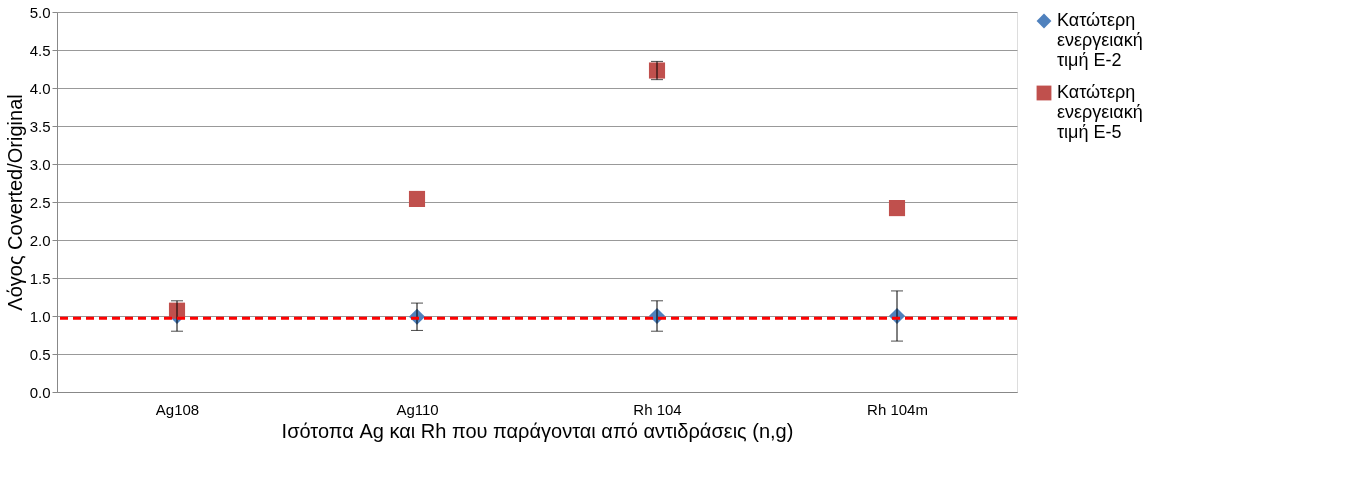 The image size is (1360, 502). Describe the element at coordinates (40, 354) in the screenshot. I see `y-tick-label: 0.5` at that location.